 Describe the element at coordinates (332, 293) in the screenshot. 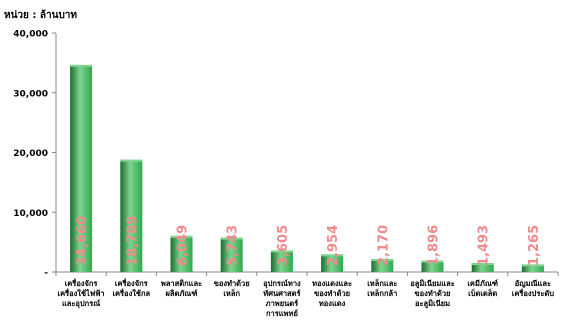

I see `x-tick-label: ทองแดงและของทำด้วยทองแดง` at that location.